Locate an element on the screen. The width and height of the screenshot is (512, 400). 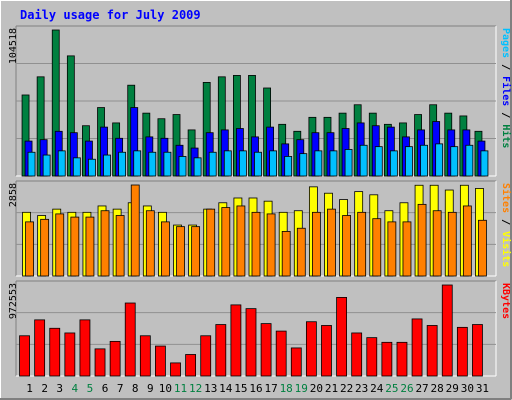
x-tick-label-day-25: 25 is located at coordinates (391, 388).